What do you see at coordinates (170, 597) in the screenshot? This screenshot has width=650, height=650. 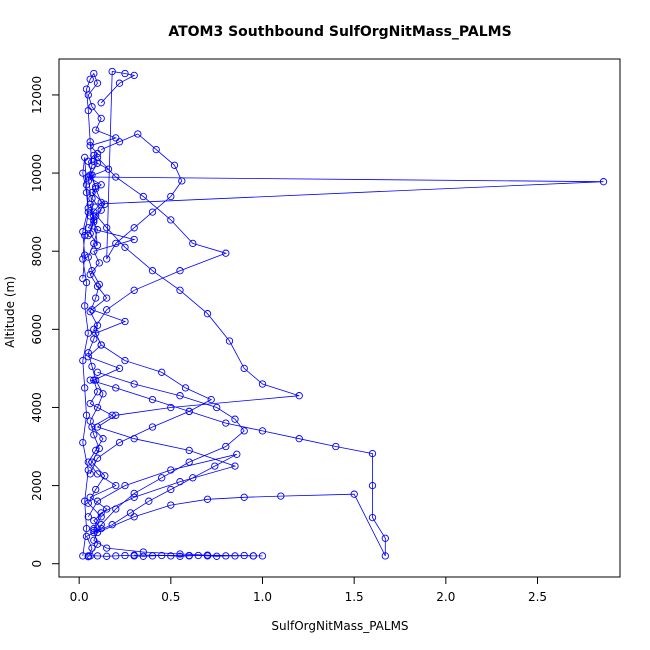 I see `x-tick-label: 0.5` at bounding box center [170, 597].